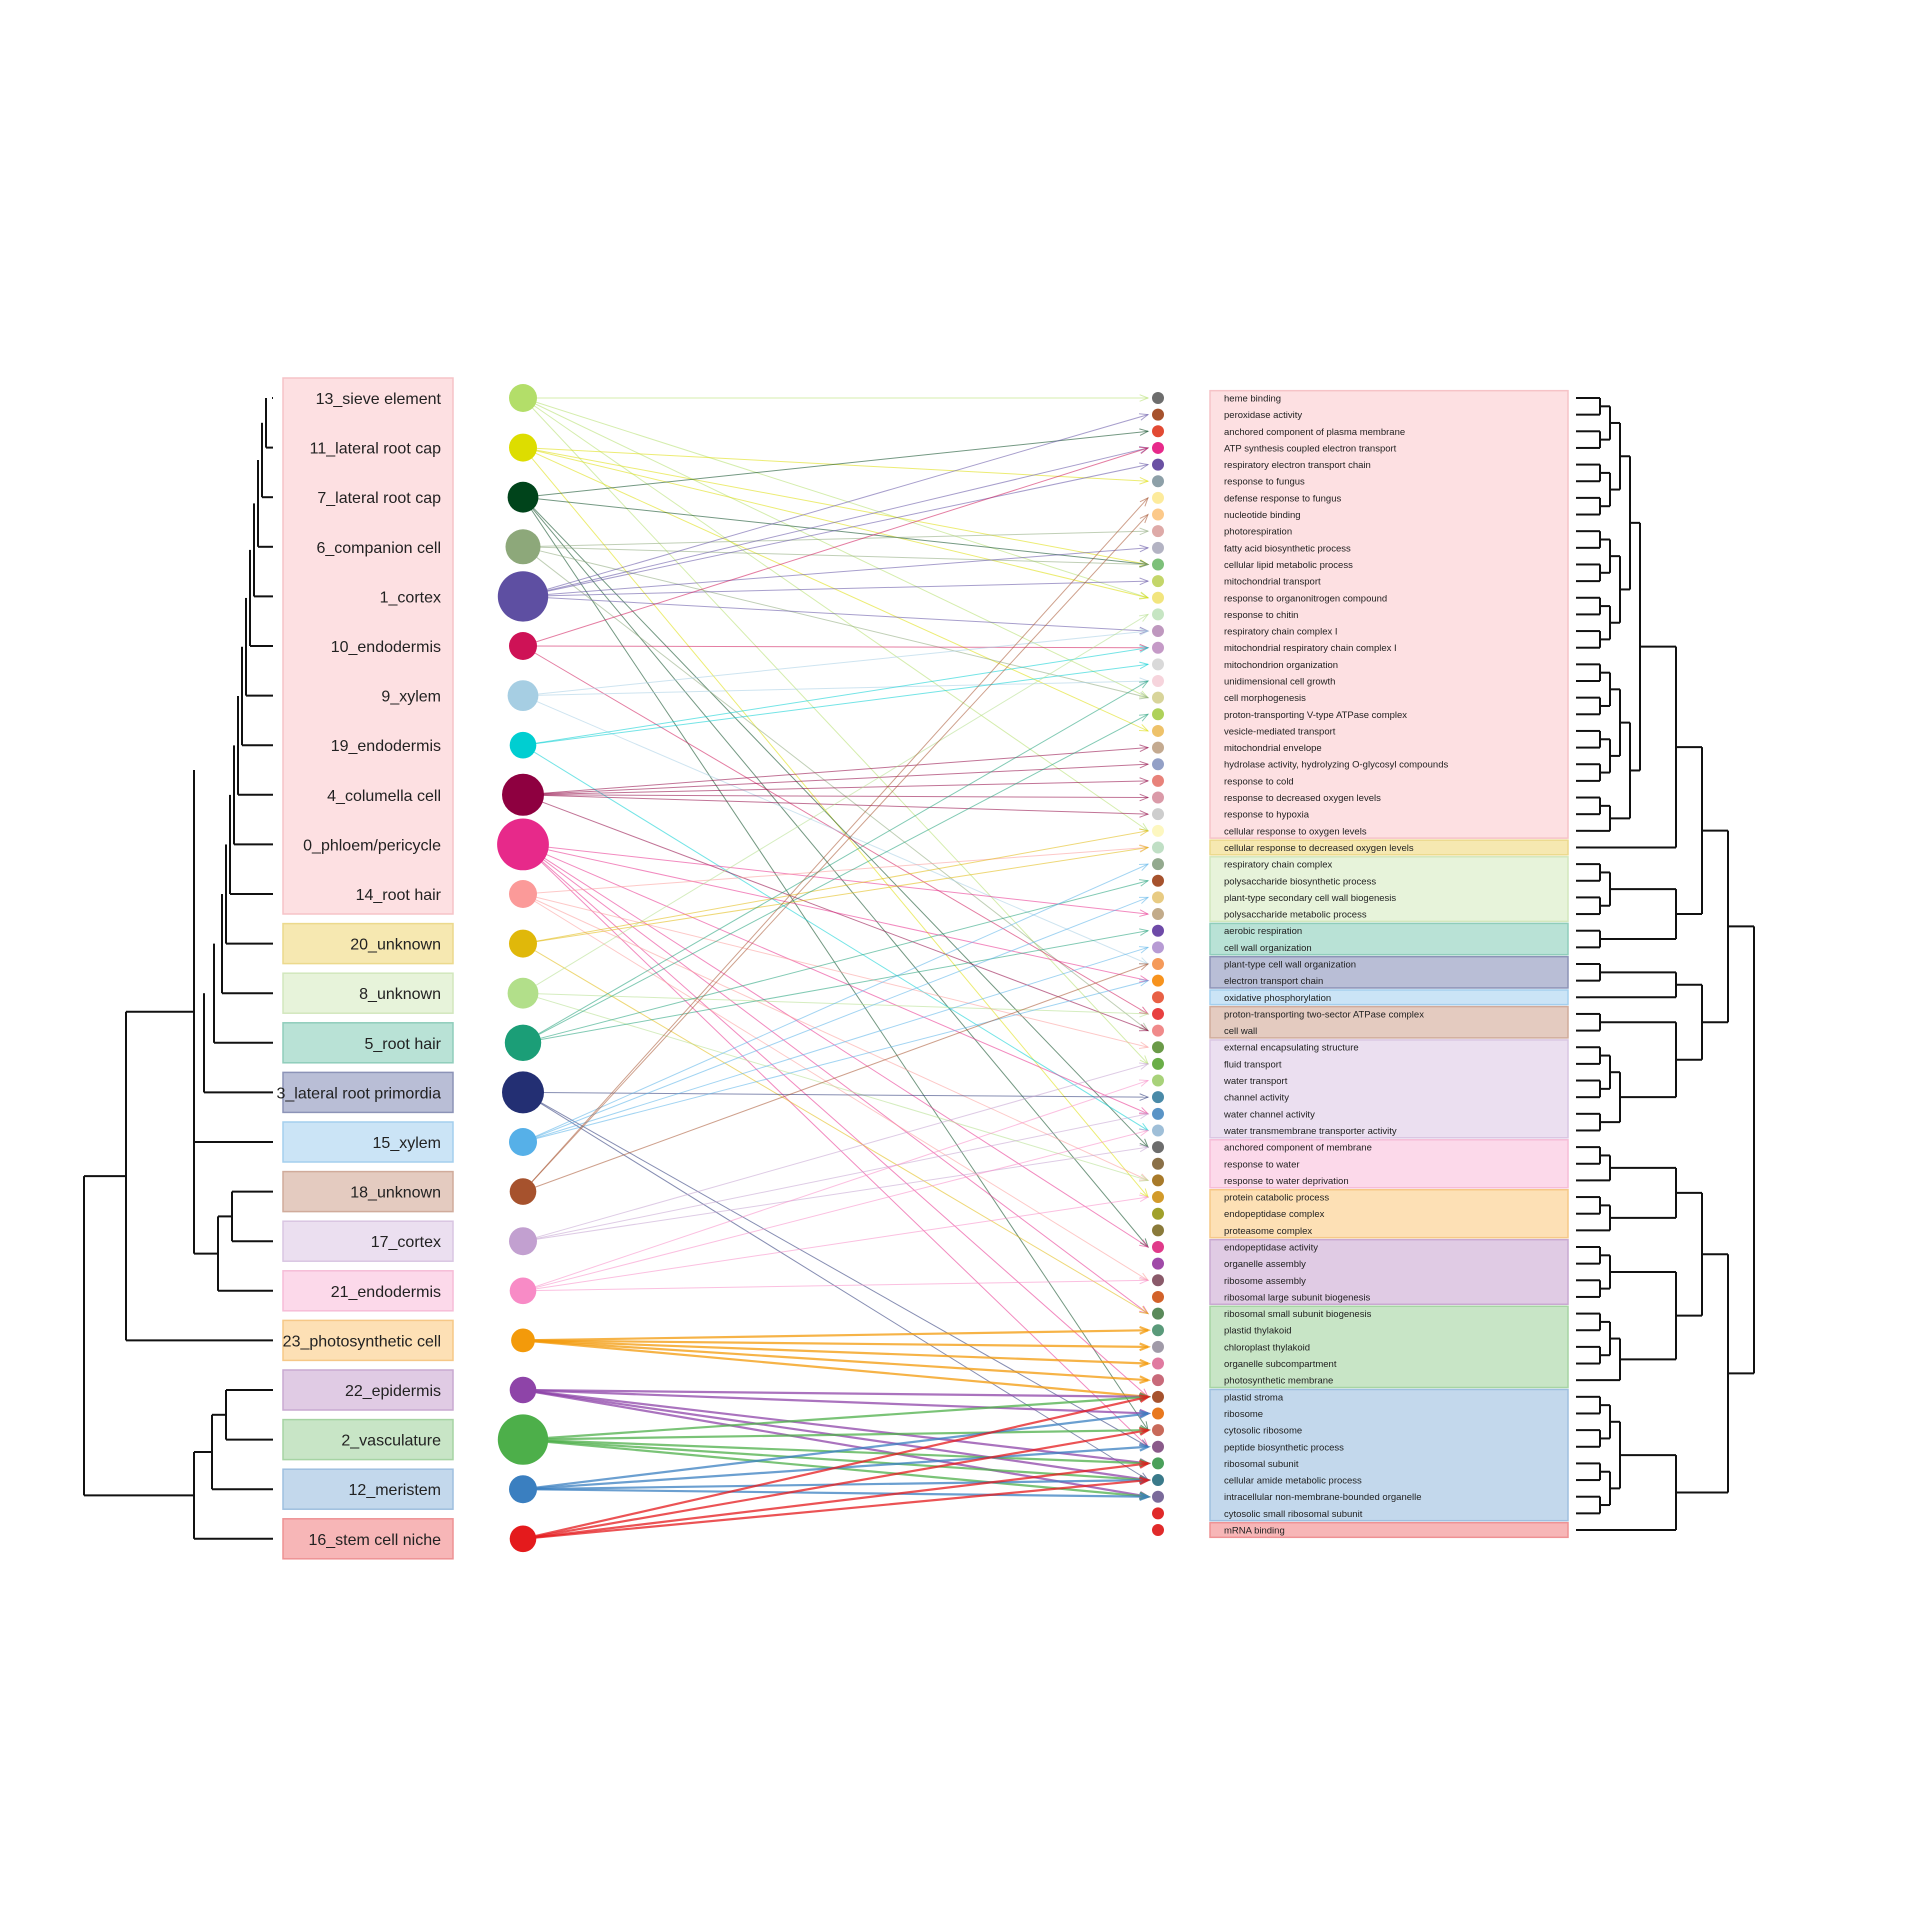 This screenshot has width=1920, height=1920. What do you see at coordinates (410, 597) in the screenshot?
I see `cluster-label: 1_cortex` at bounding box center [410, 597].